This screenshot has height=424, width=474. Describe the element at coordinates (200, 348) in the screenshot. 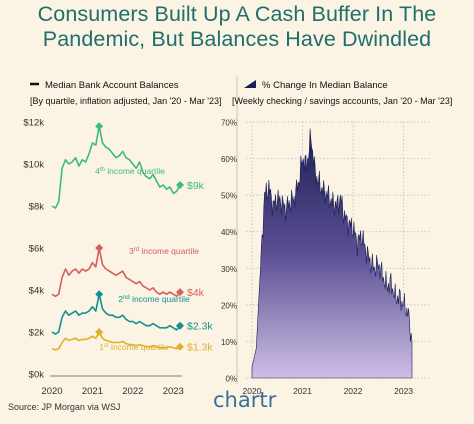

I see `series-end-label: $1.3k` at that location.